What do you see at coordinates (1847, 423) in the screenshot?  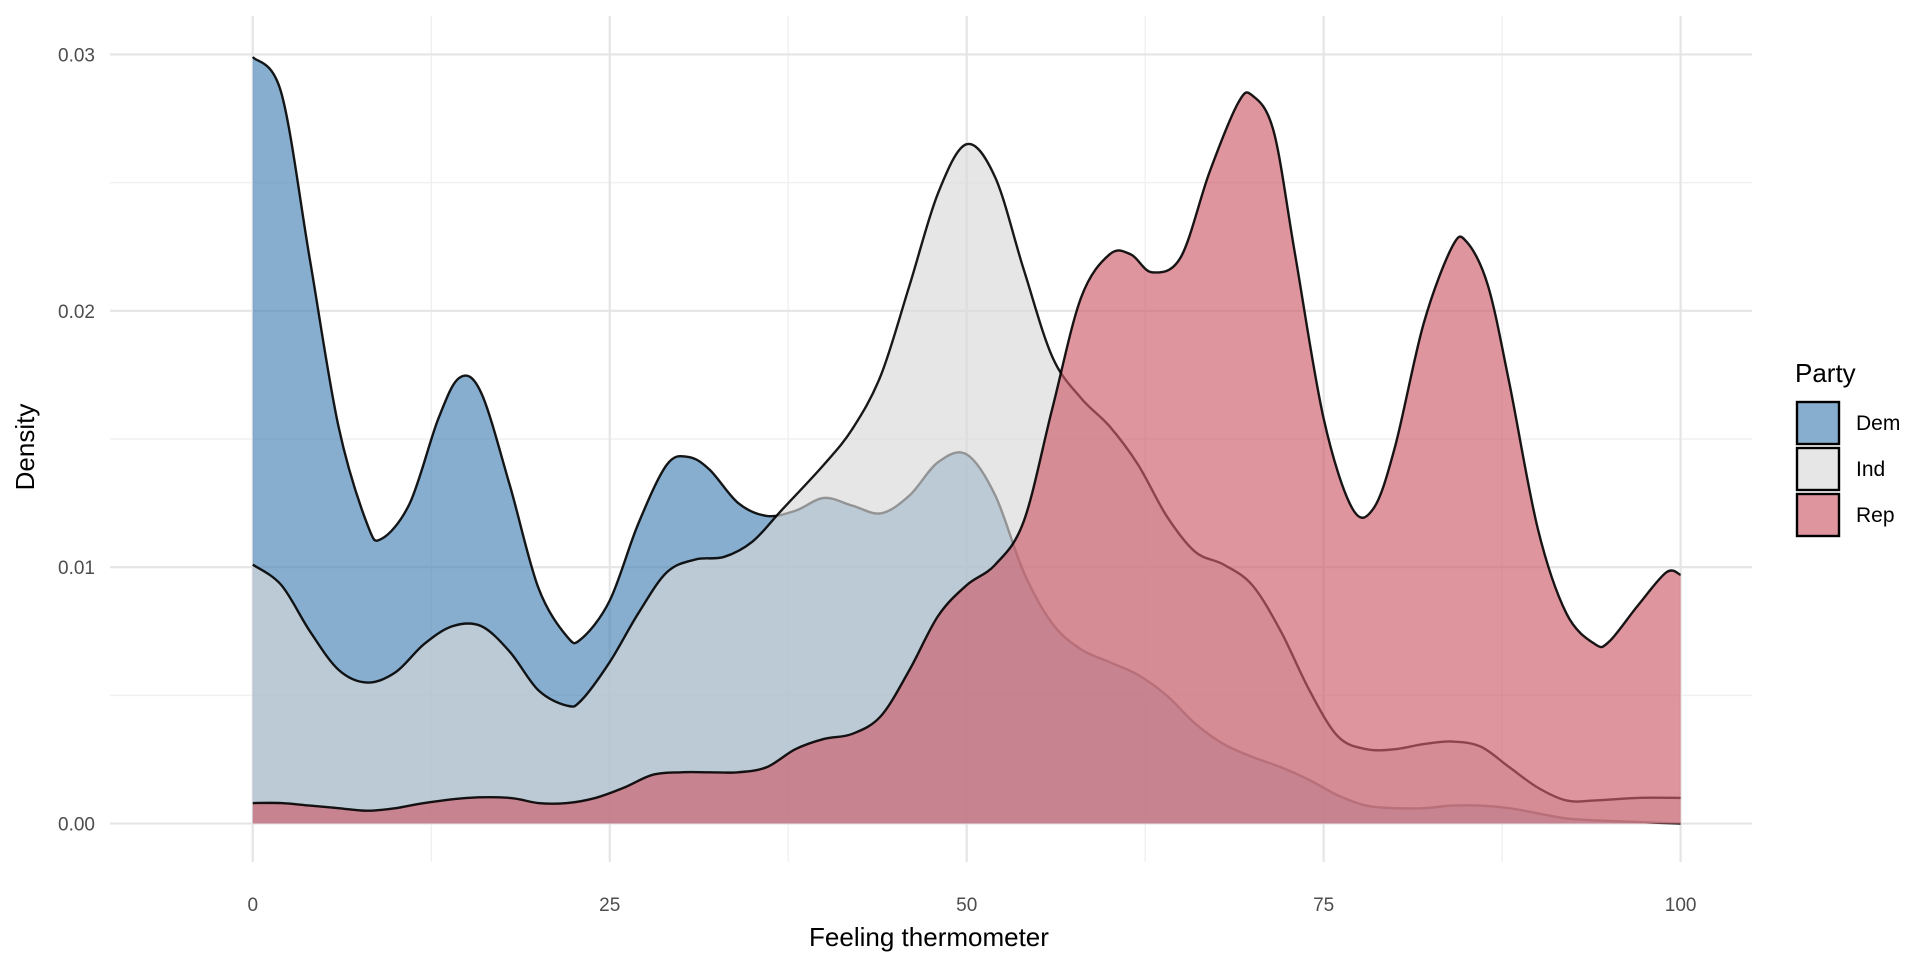 I see `legend-item-dem: Dem` at bounding box center [1847, 423].